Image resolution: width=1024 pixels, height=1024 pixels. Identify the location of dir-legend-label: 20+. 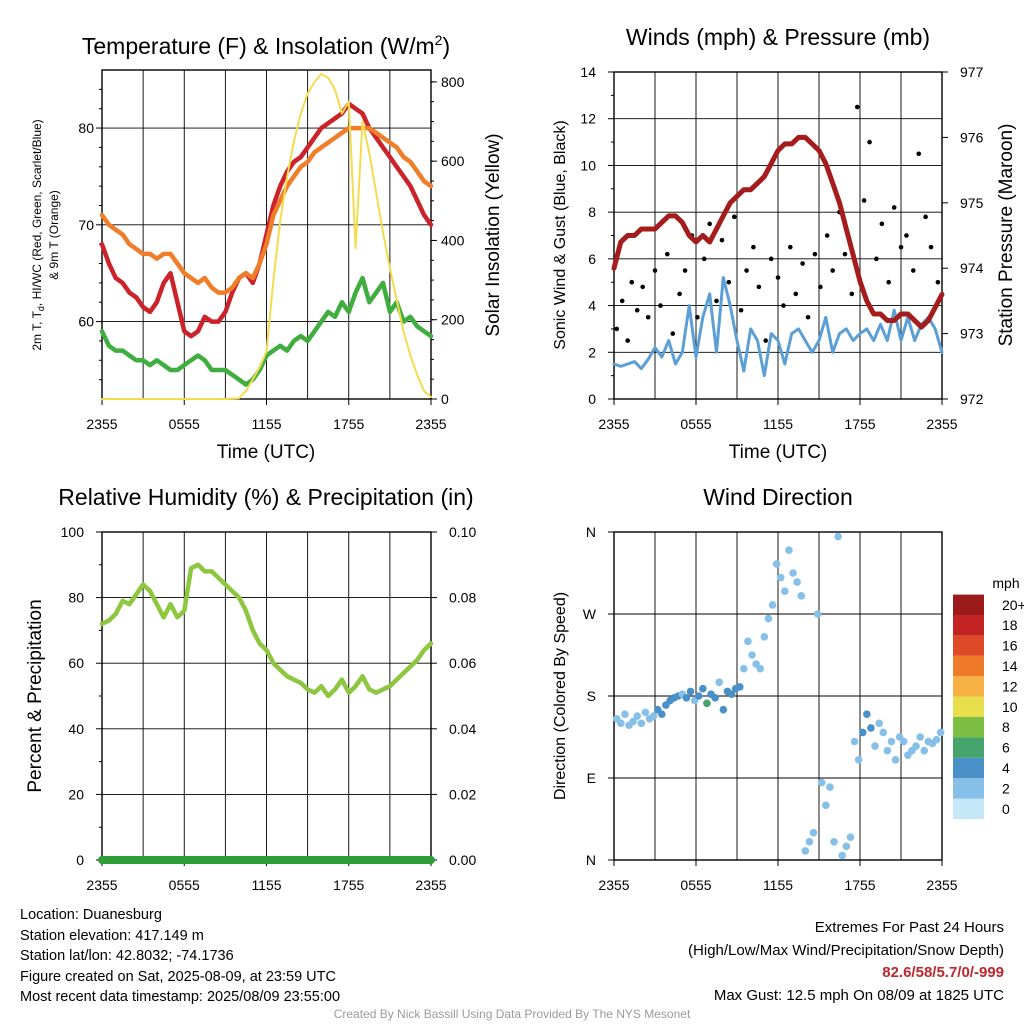
(1013, 605).